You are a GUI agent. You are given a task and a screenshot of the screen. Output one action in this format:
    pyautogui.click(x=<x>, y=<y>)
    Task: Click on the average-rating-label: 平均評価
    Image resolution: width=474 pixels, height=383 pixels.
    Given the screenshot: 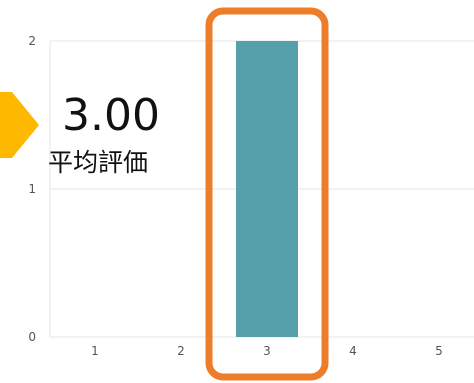 What is the action you would take?
    pyautogui.click(x=98, y=162)
    